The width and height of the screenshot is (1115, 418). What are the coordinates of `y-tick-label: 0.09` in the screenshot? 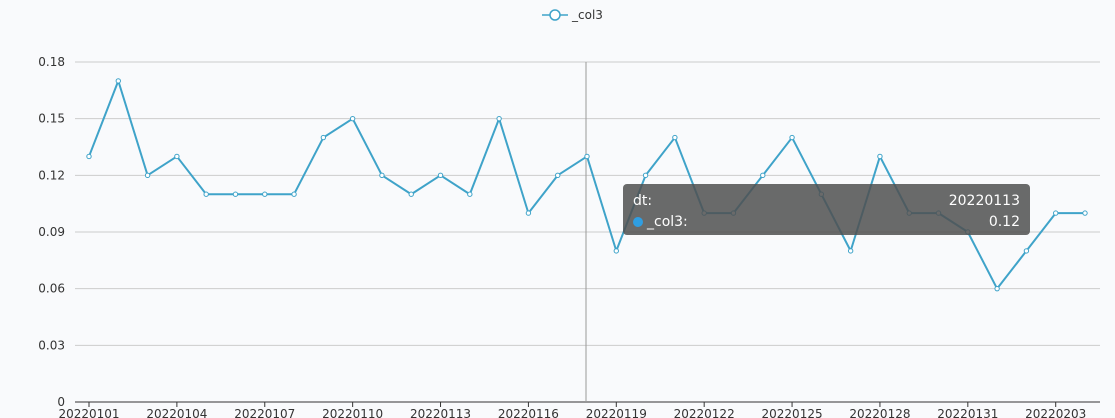 It's located at (51, 232).